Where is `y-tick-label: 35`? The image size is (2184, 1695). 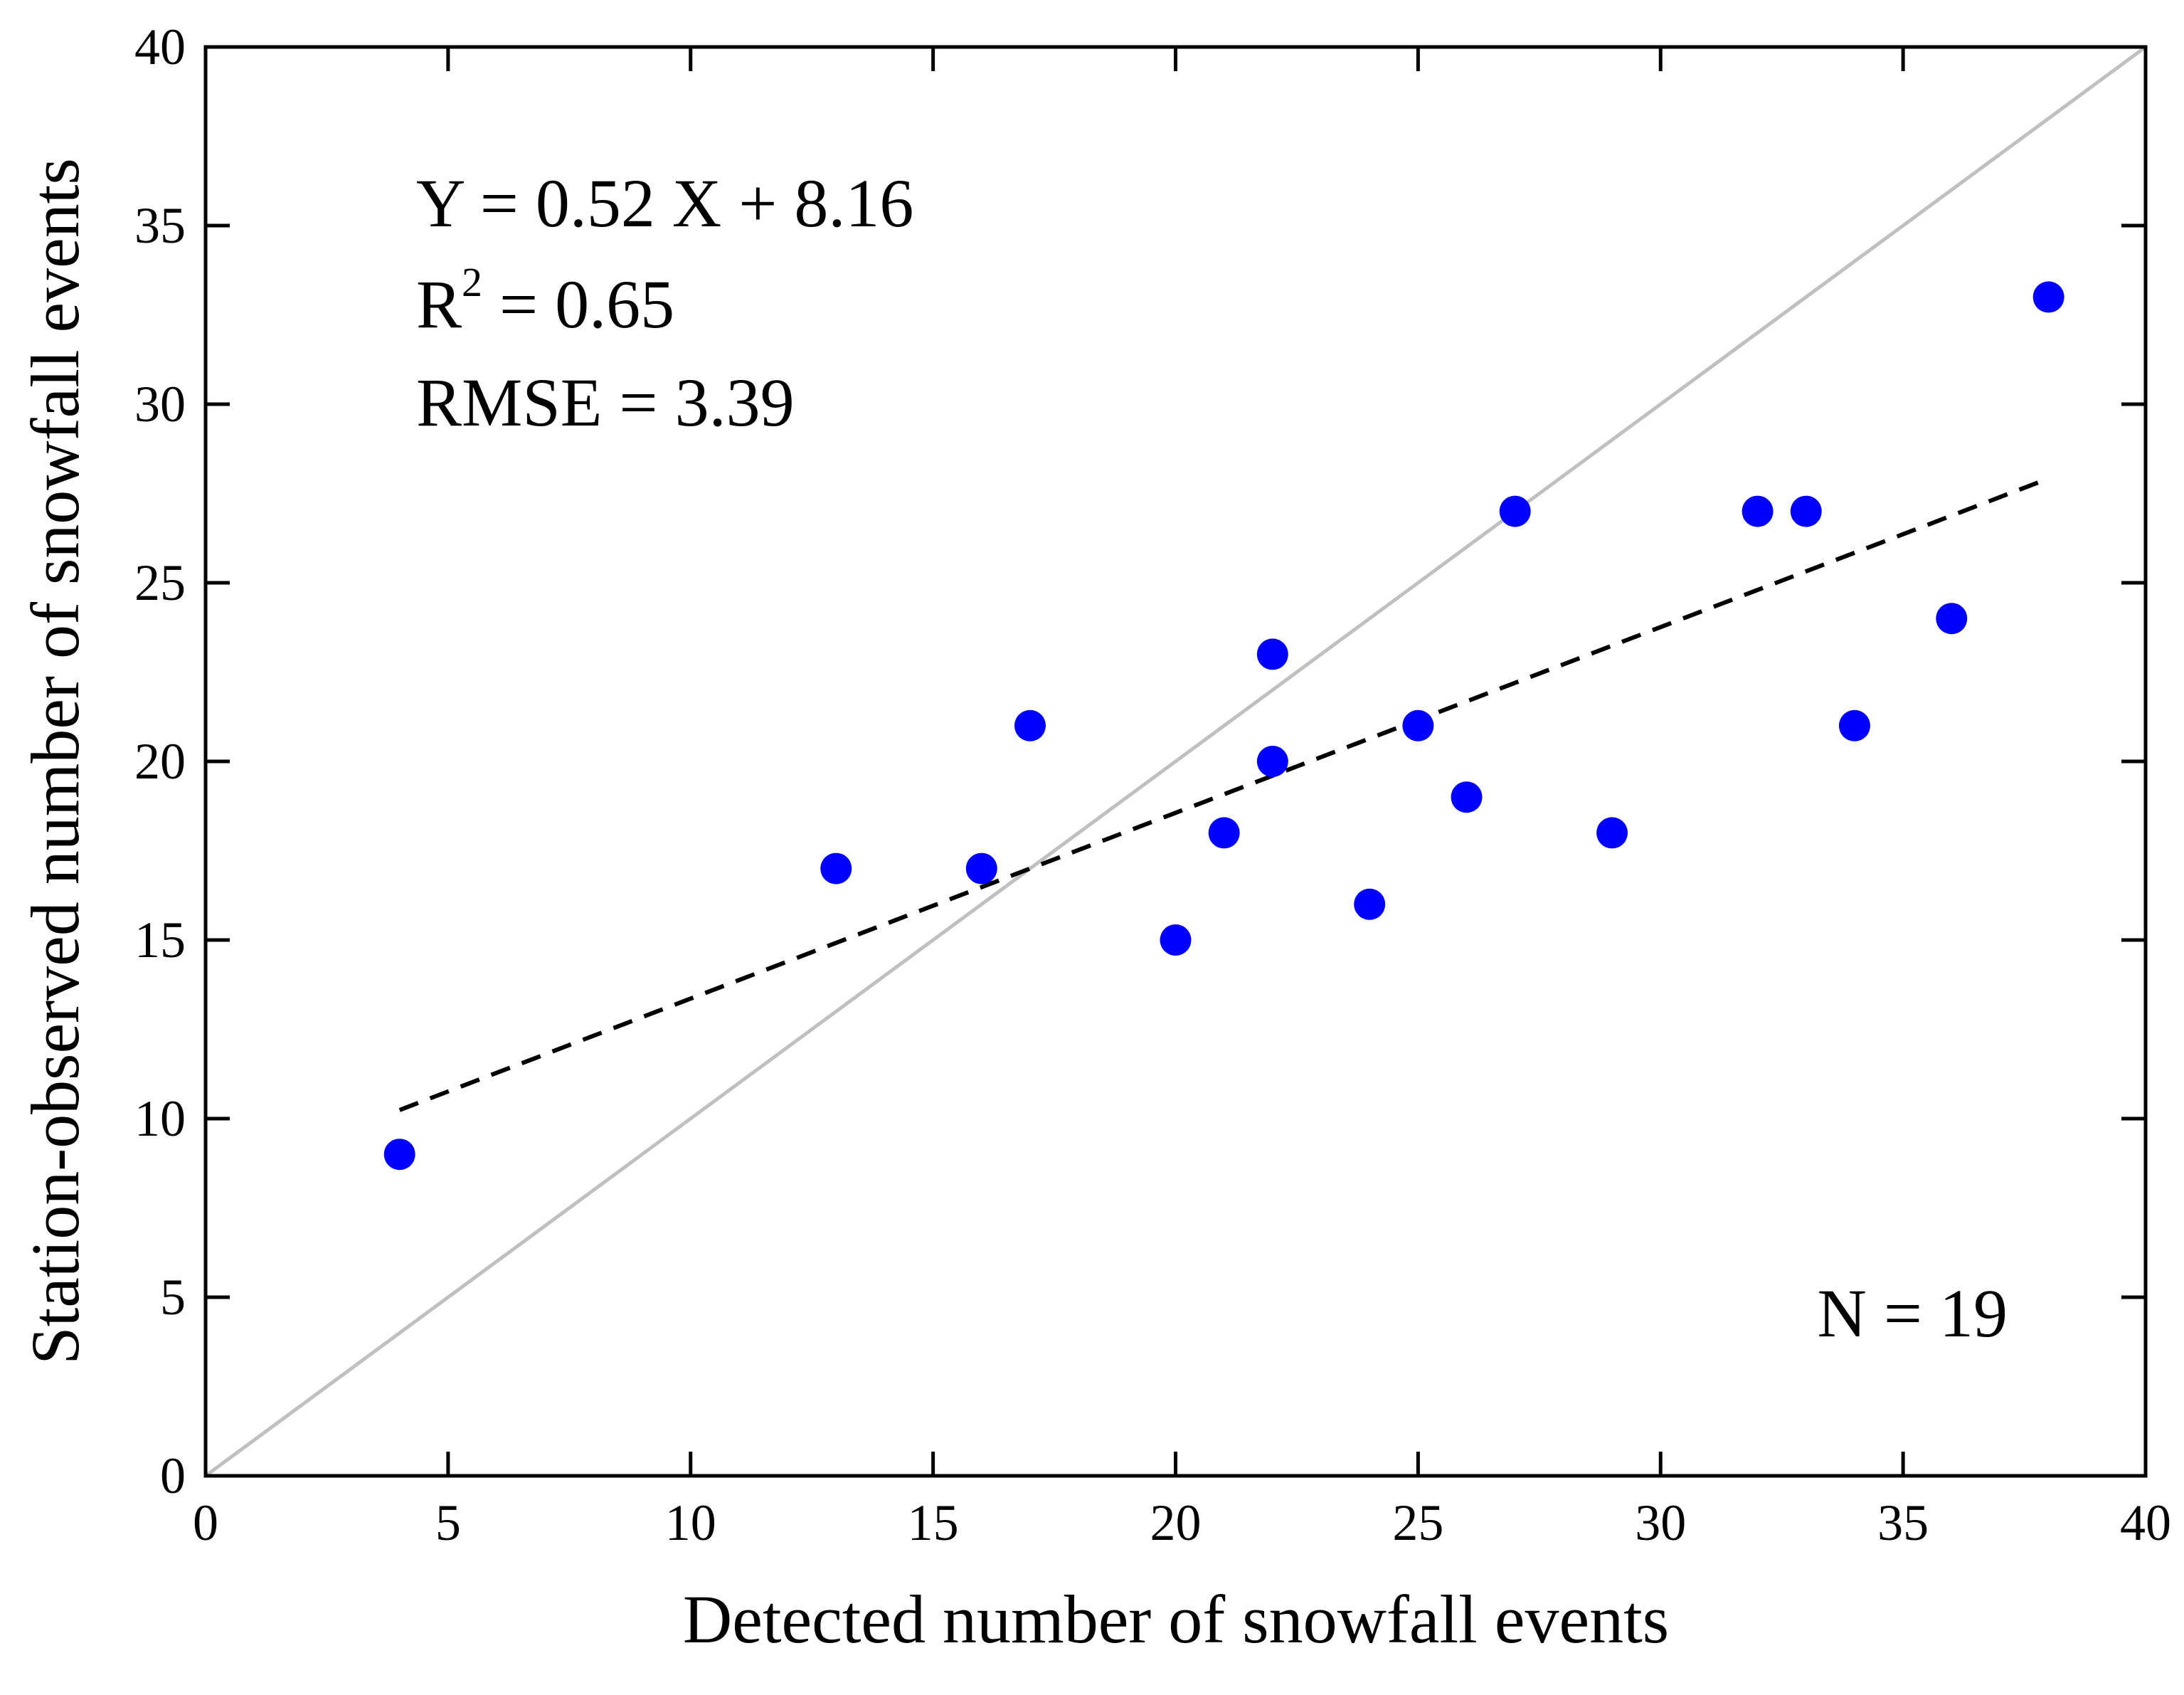
y-tick-label: 35 is located at coordinates (160, 225).